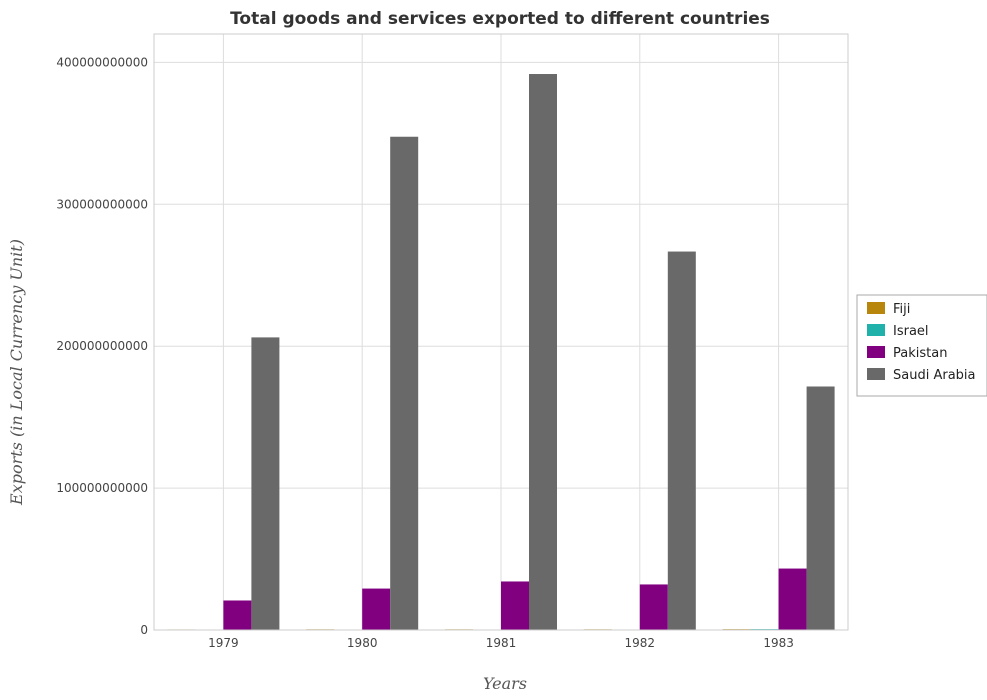 The height and width of the screenshot is (700, 987). What do you see at coordinates (920, 353) in the screenshot?
I see `legend-label: Pakistan` at bounding box center [920, 353].